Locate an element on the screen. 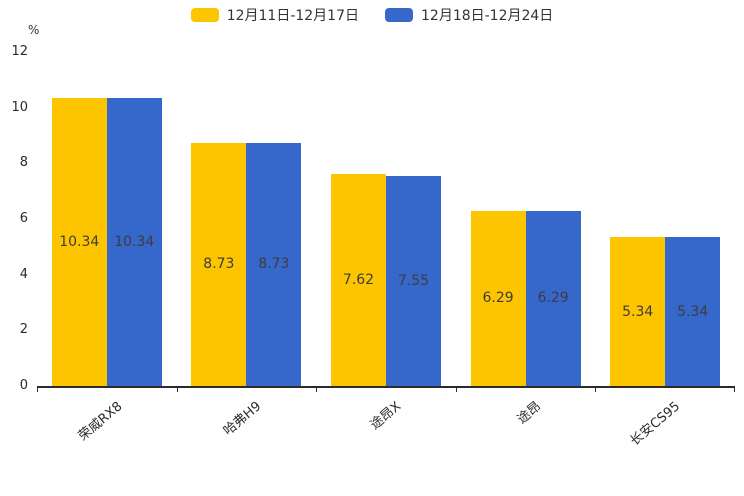 This screenshot has height=496, width=744. bar-series-0-哈弗H9: 8.73 is located at coordinates (219, 264).